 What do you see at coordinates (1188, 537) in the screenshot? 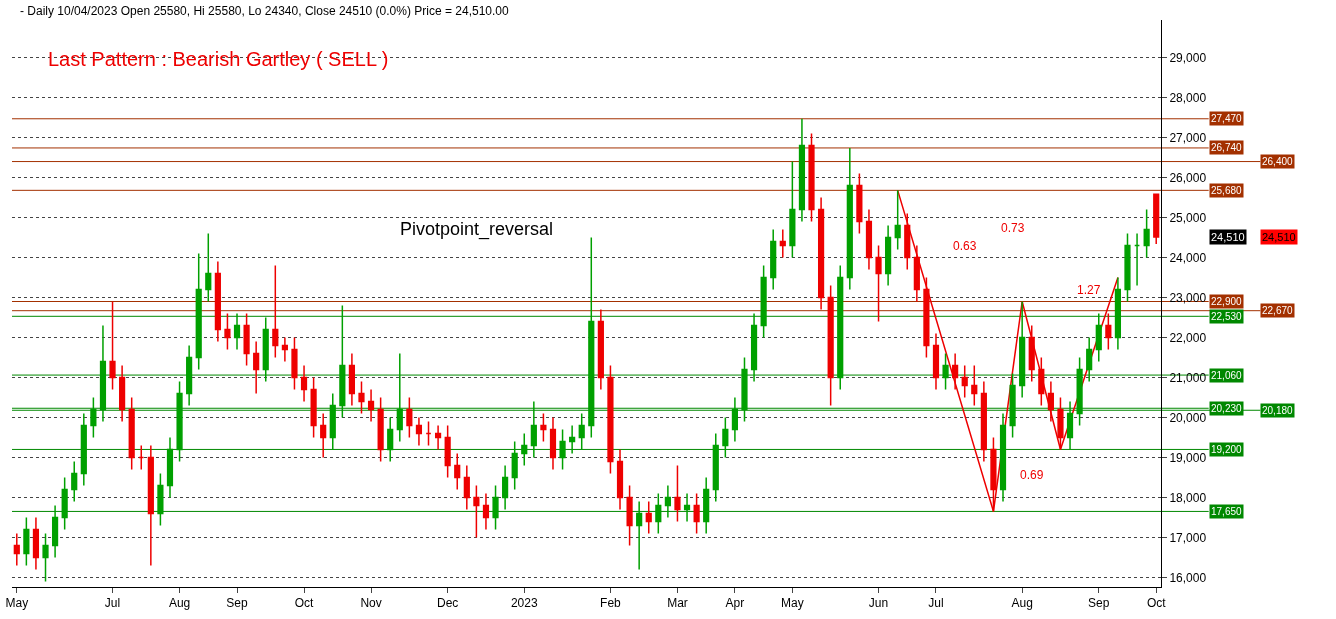
I see `y-tick-label: 17,000` at bounding box center [1188, 537].